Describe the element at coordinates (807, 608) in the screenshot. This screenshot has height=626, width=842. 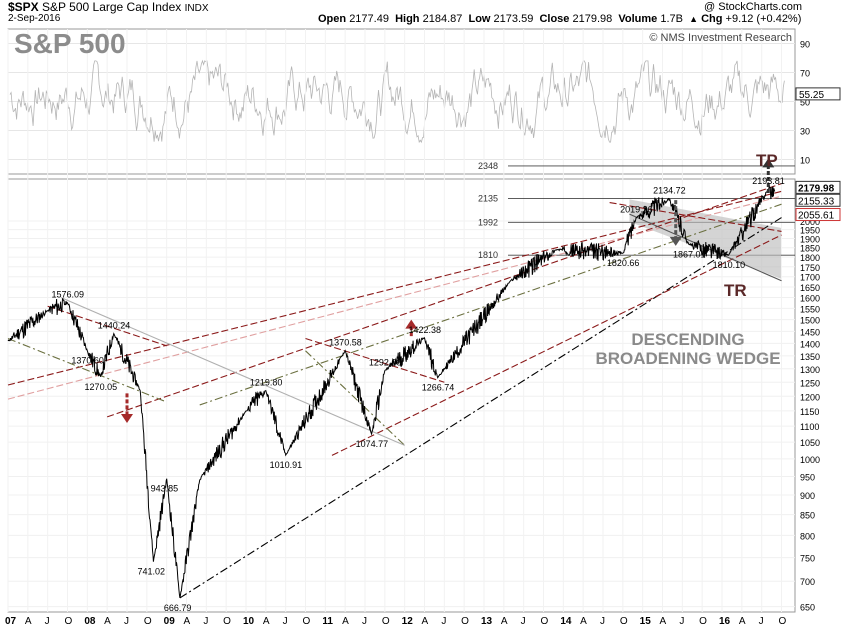
I see `price-tick-label: 650` at that location.